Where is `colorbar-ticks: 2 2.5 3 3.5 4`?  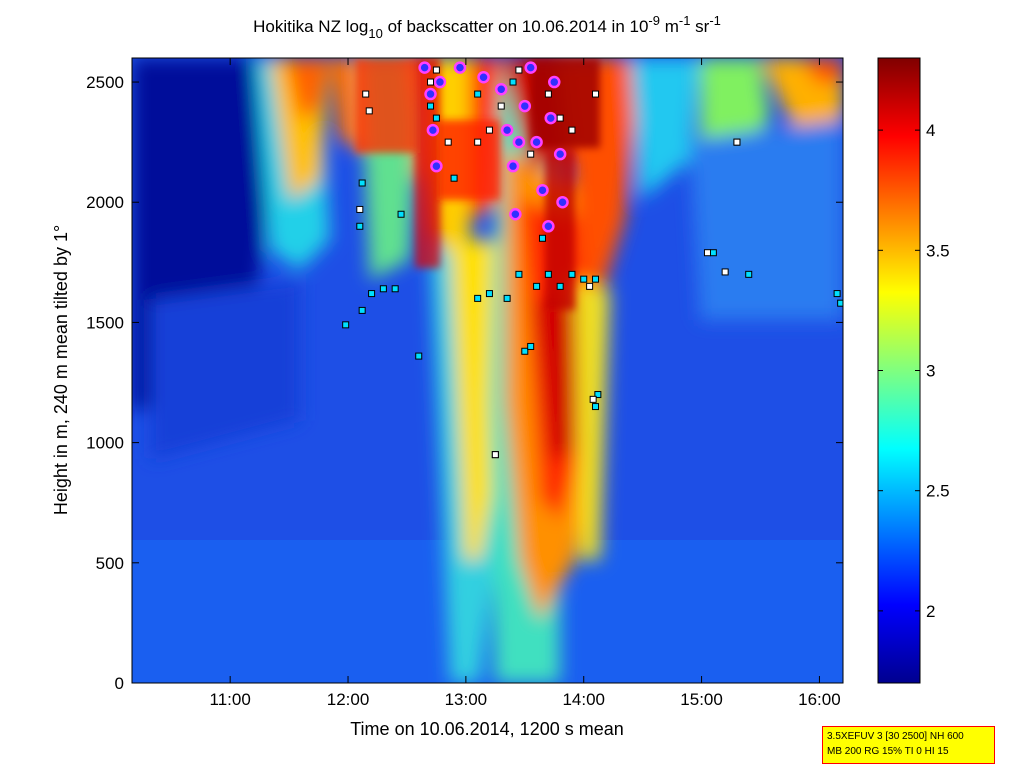
colorbar-ticks: 2 2.5 3 3.5 4 is located at coordinates (914, 371).